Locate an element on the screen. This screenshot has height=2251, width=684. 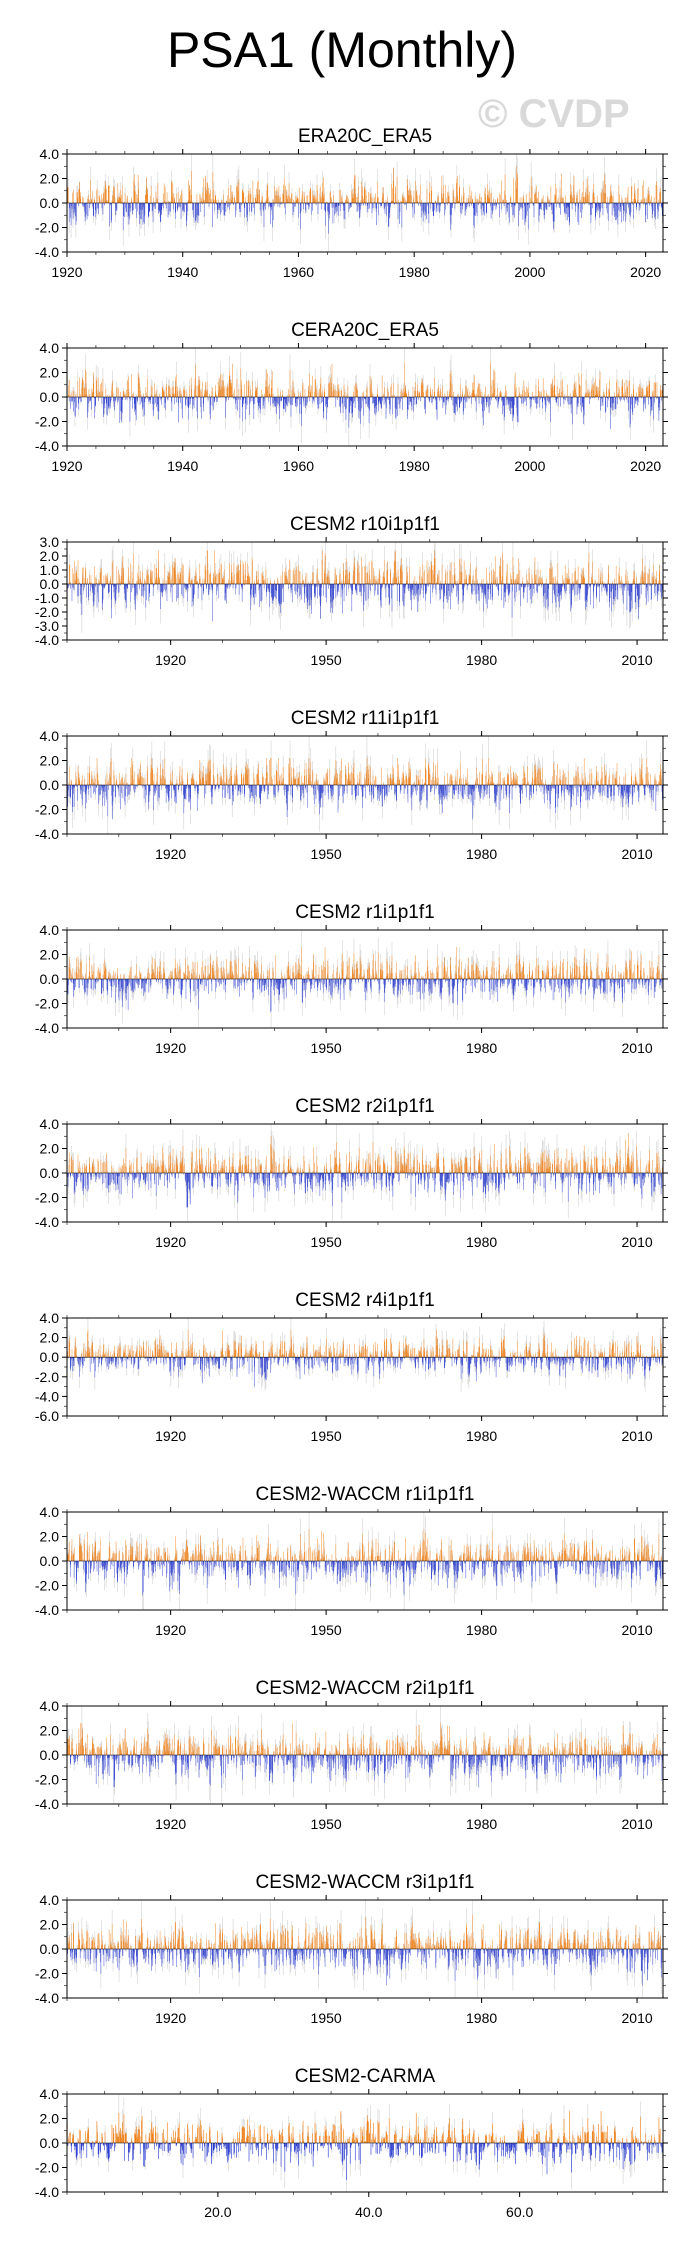
chart-title: ERA20C_ERA5 is located at coordinates (365, 136).